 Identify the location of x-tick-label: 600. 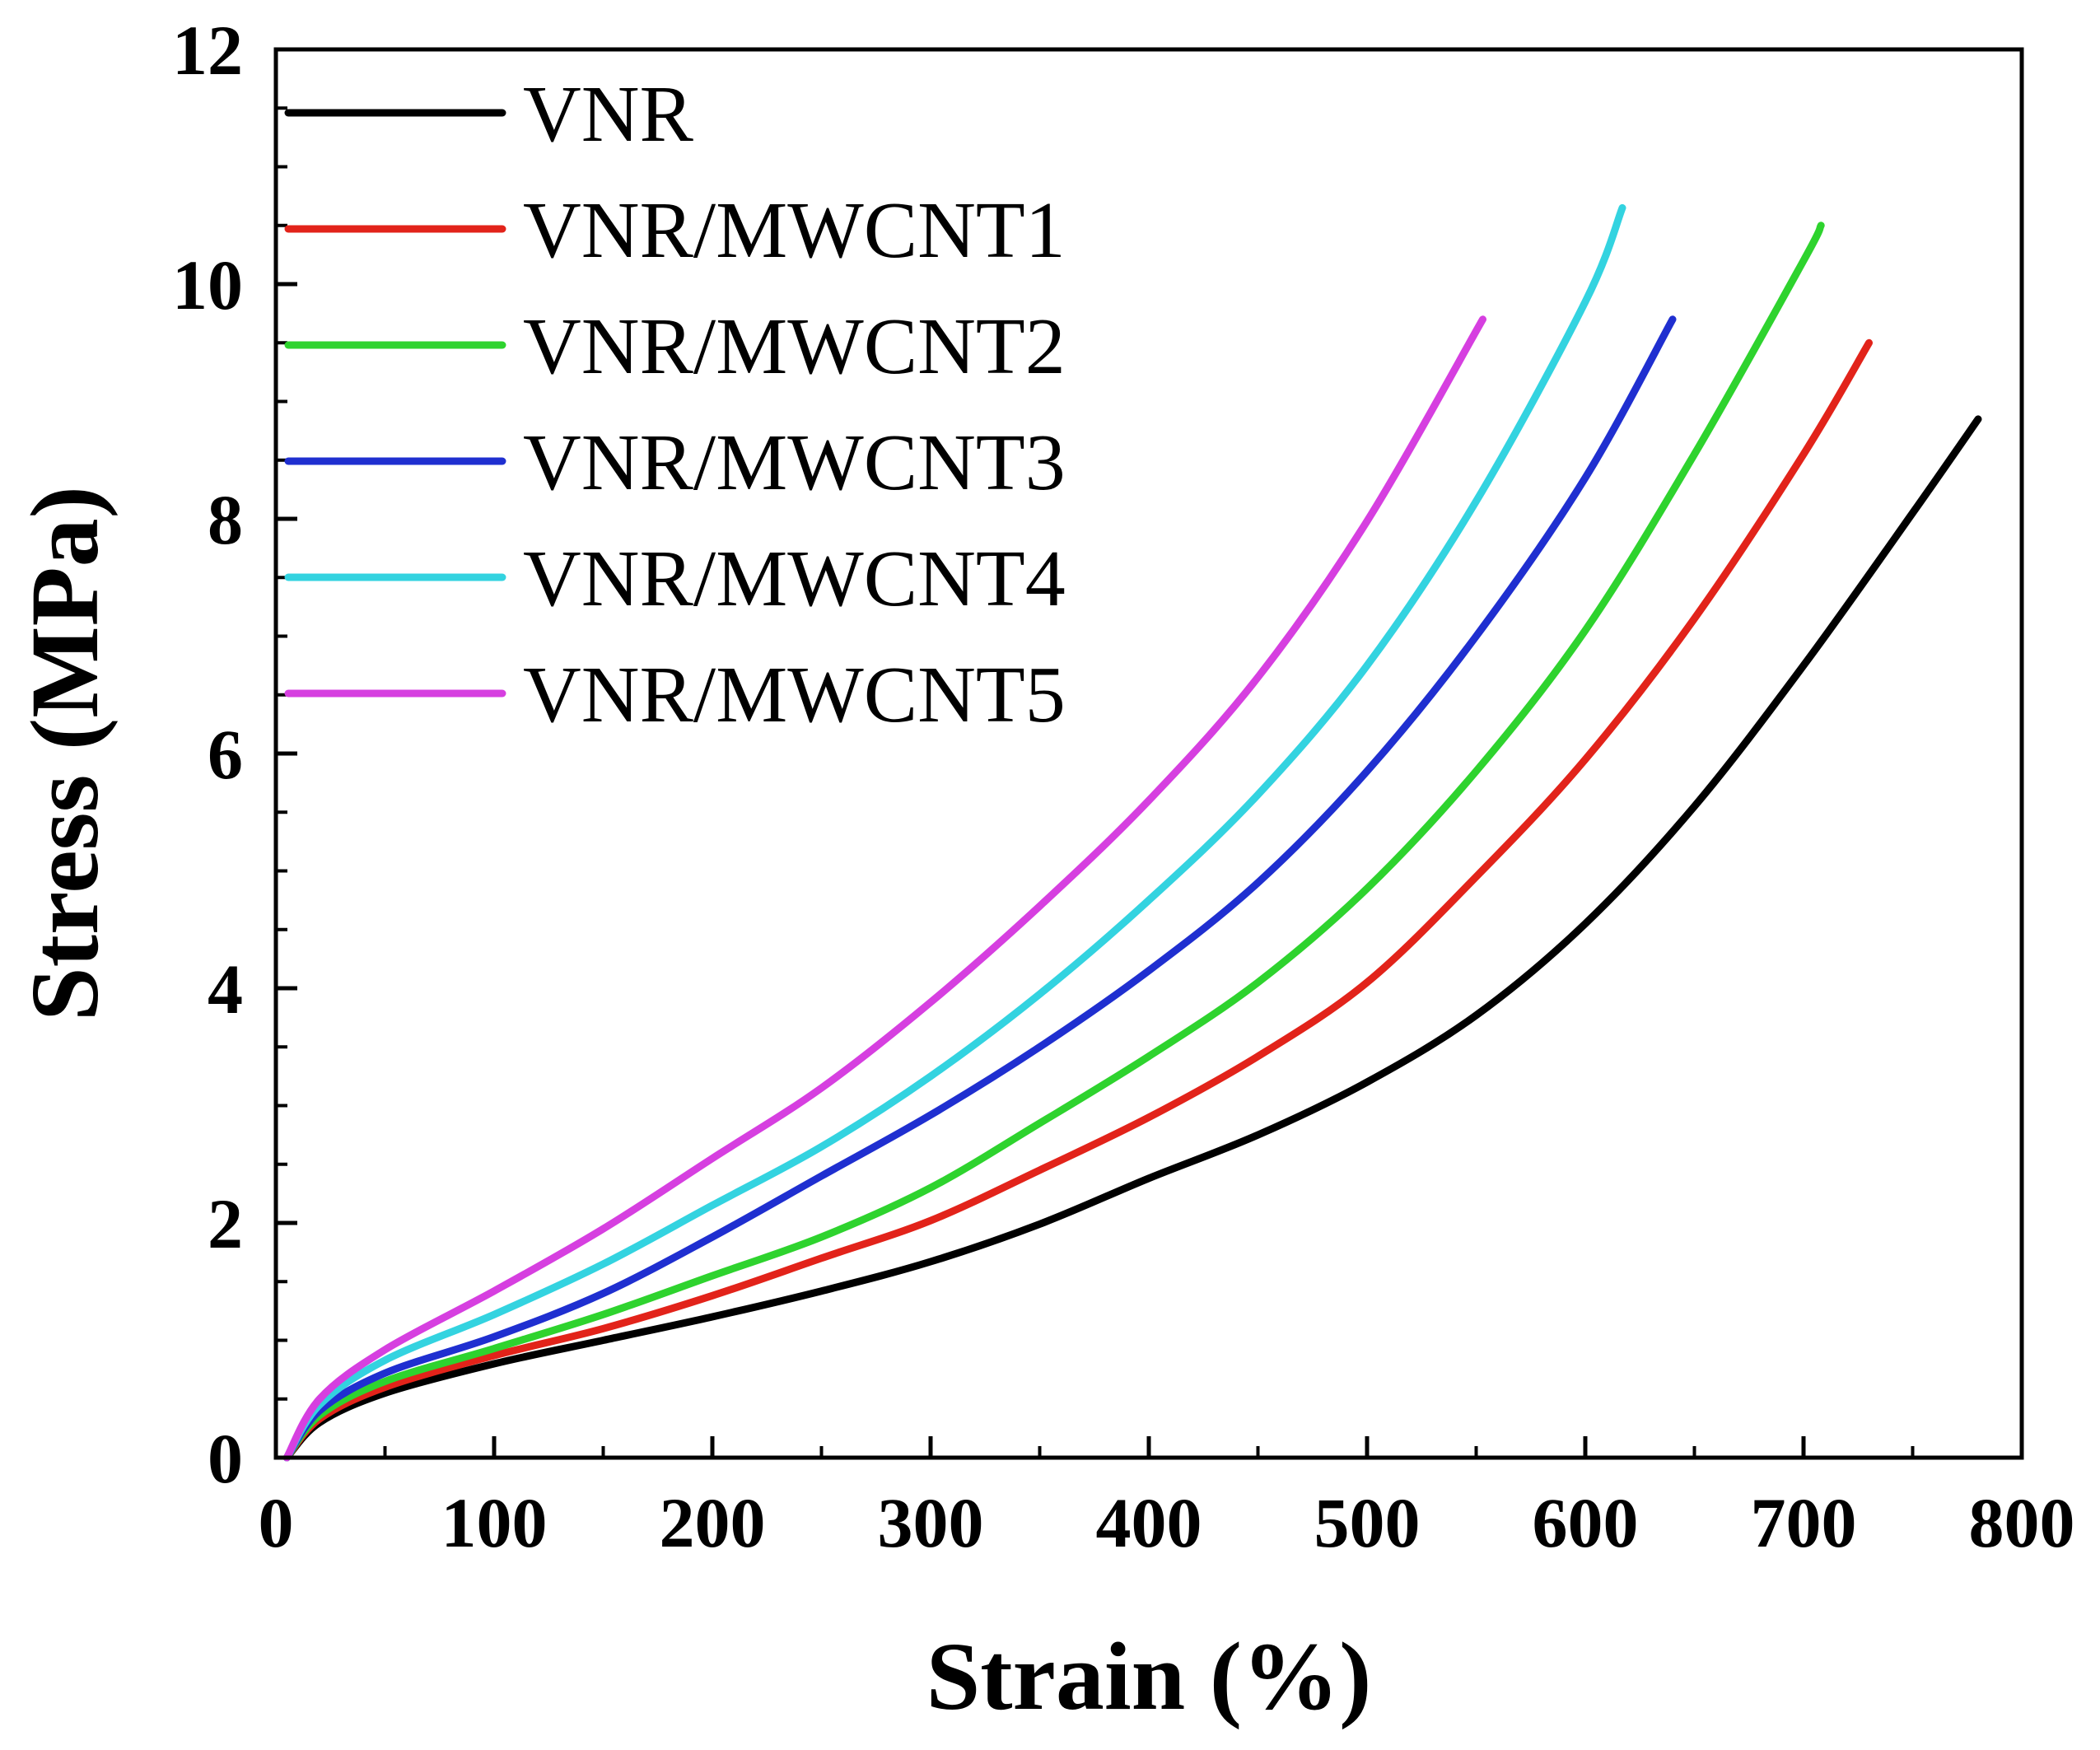
(1586, 1522).